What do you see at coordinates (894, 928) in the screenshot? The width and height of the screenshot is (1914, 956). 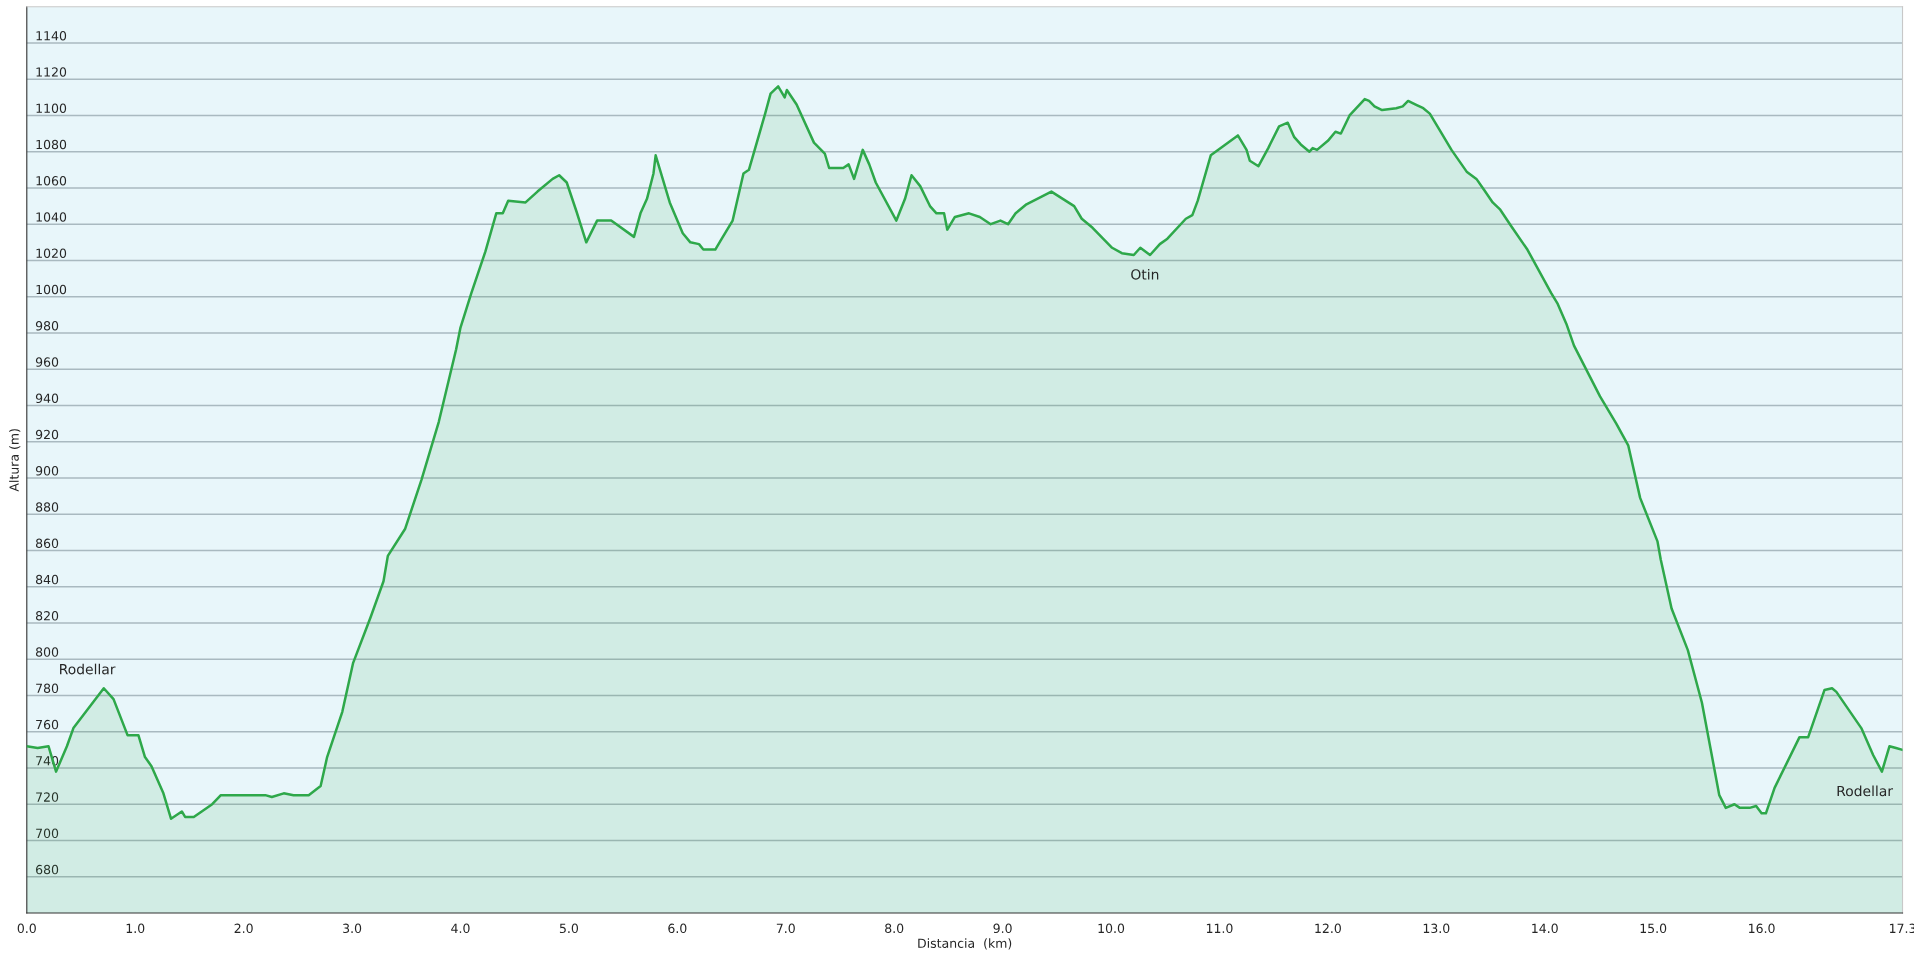 I see `x-tick-label: 8.0` at bounding box center [894, 928].